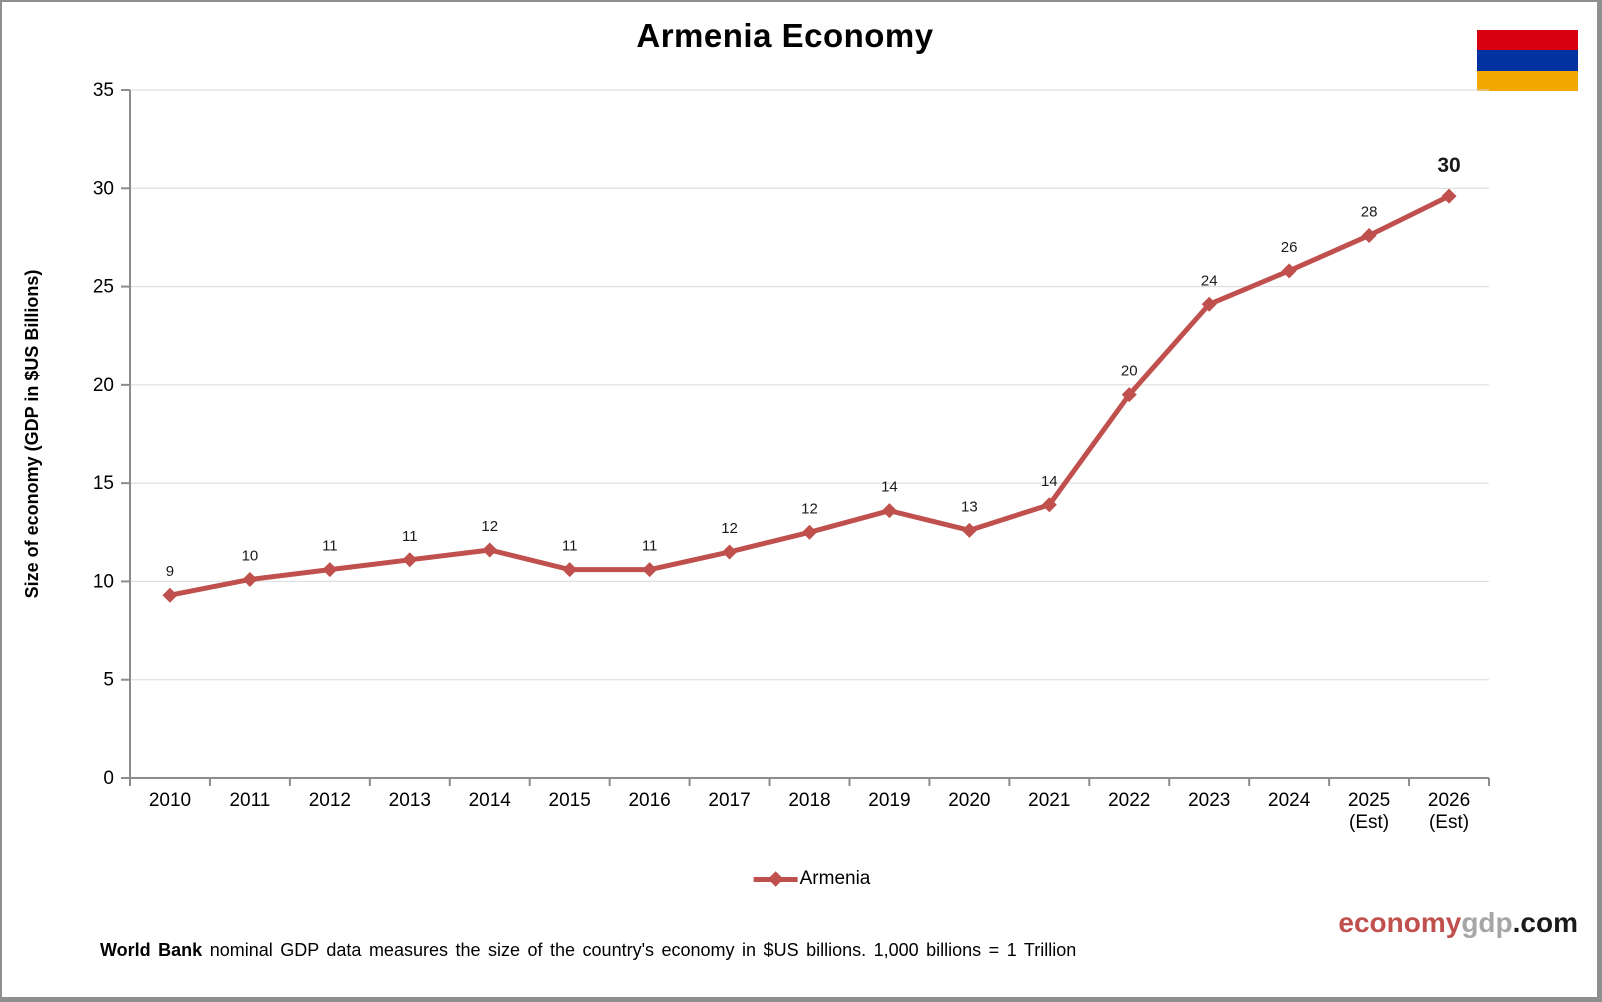 Image resolution: width=1602 pixels, height=1002 pixels. I want to click on data-point-2019, so click(889, 511).